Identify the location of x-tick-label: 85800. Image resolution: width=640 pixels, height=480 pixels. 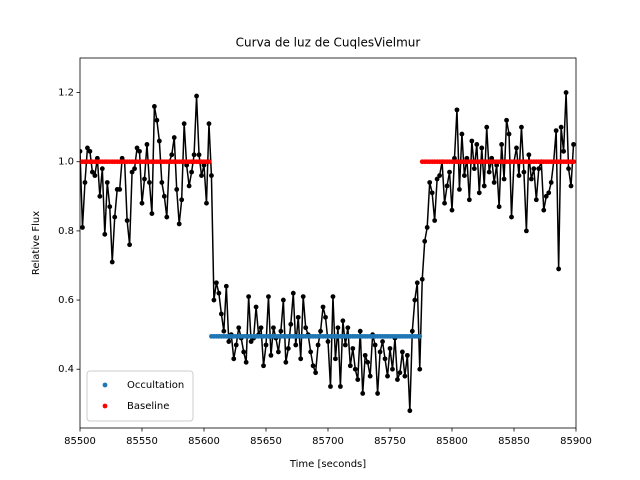
(452, 441).